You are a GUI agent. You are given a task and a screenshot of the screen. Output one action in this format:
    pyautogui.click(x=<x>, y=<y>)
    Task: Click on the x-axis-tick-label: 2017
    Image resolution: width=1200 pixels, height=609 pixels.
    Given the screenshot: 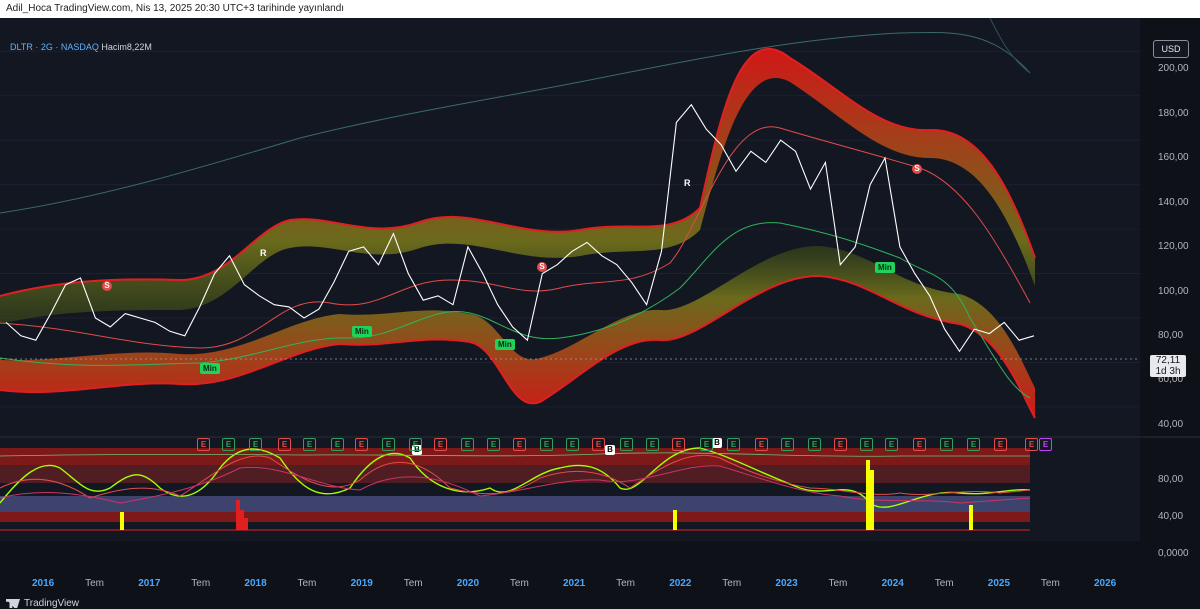 What is the action you would take?
    pyautogui.click(x=149, y=583)
    